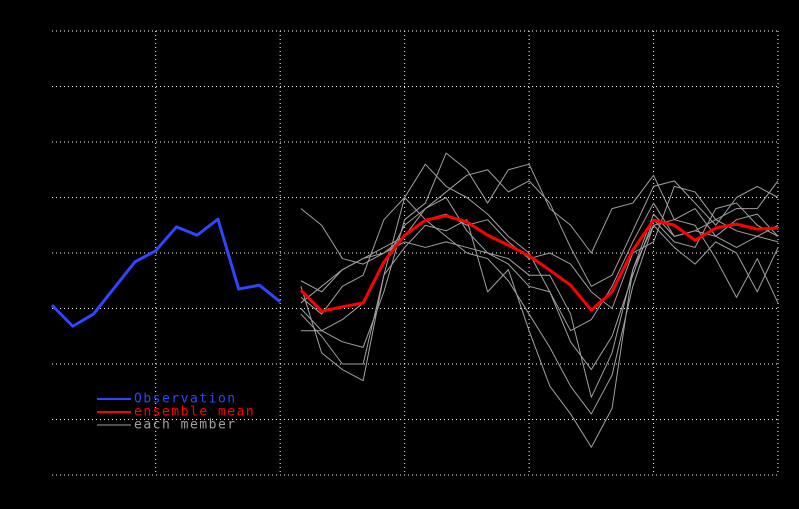 Image resolution: width=799 pixels, height=509 pixels. What do you see at coordinates (194, 412) in the screenshot?
I see `legend-label: ensemble mean` at bounding box center [194, 412].